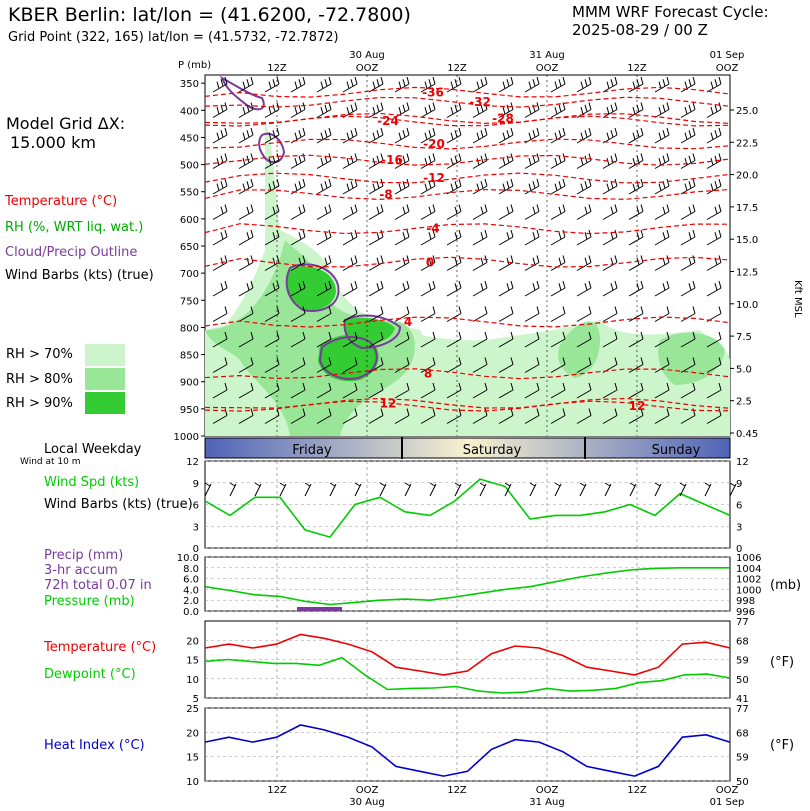 This screenshot has width=810, height=811. Describe the element at coordinates (93, 449) in the screenshot. I see `day-bar-title: Local Weekday` at that location.